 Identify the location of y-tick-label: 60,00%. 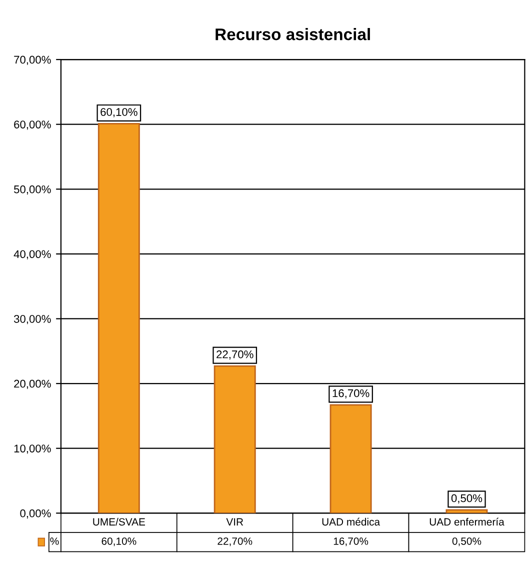
(32, 125).